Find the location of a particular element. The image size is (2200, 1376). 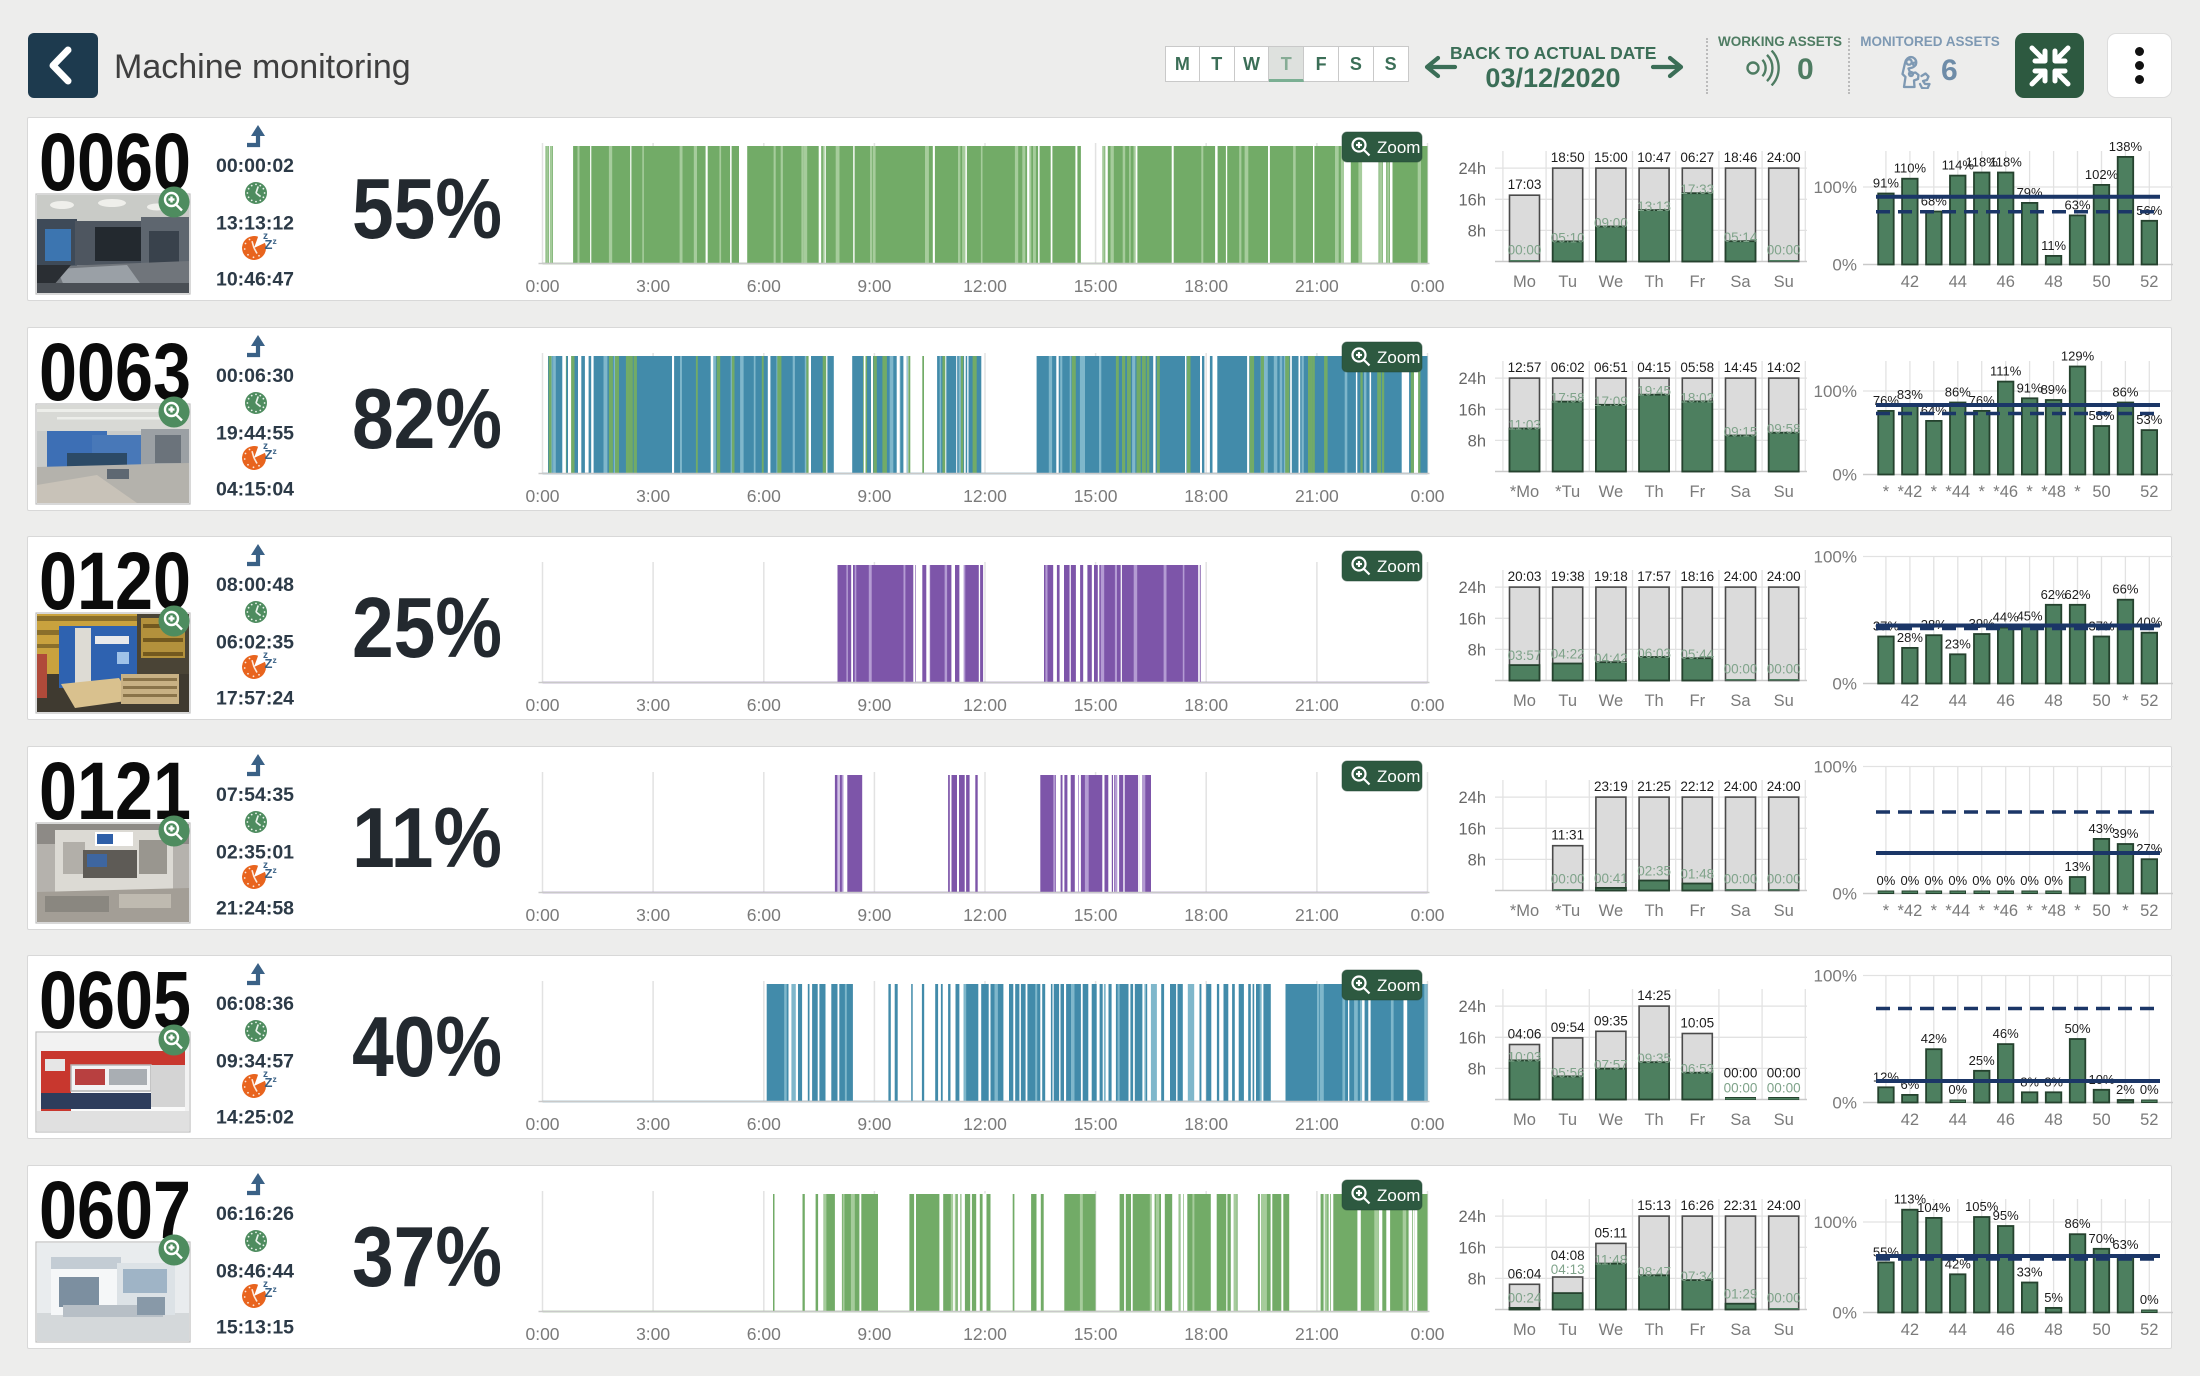

svg-text: 19:18 is located at coordinates (1611, 576).